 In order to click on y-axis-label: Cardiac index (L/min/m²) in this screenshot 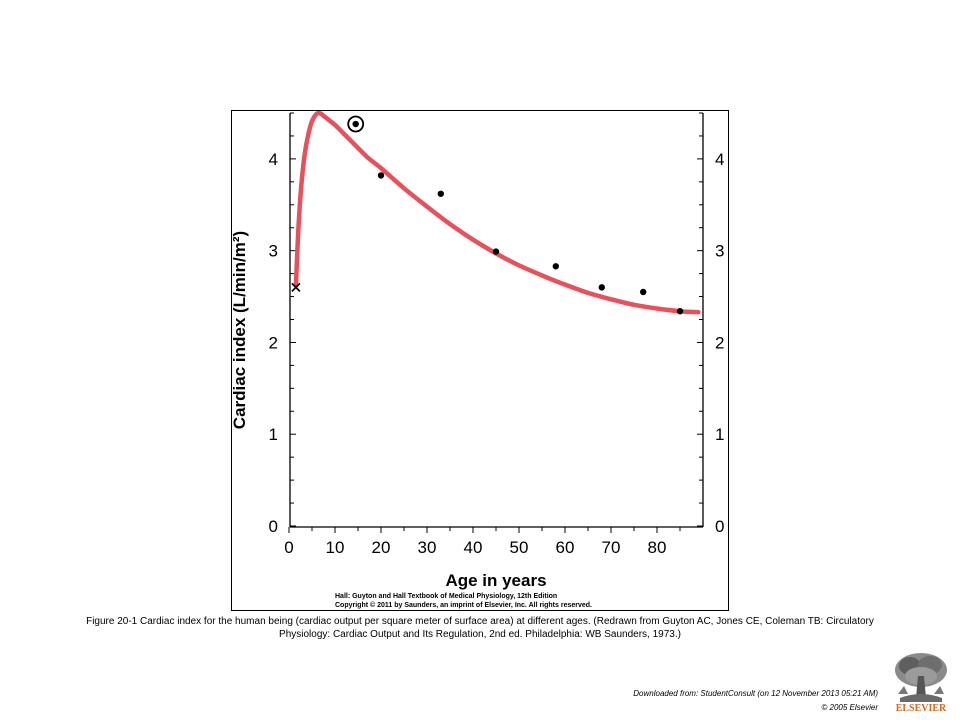, I will do `click(240, 330)`.